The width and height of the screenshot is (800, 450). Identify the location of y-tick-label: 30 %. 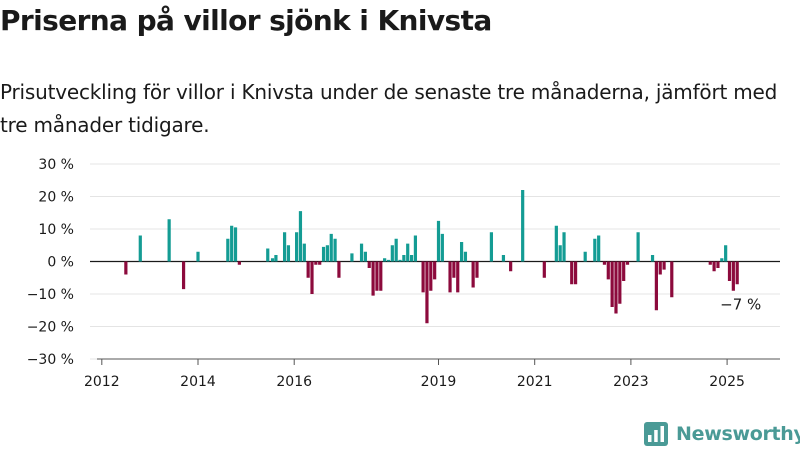
(56, 165).